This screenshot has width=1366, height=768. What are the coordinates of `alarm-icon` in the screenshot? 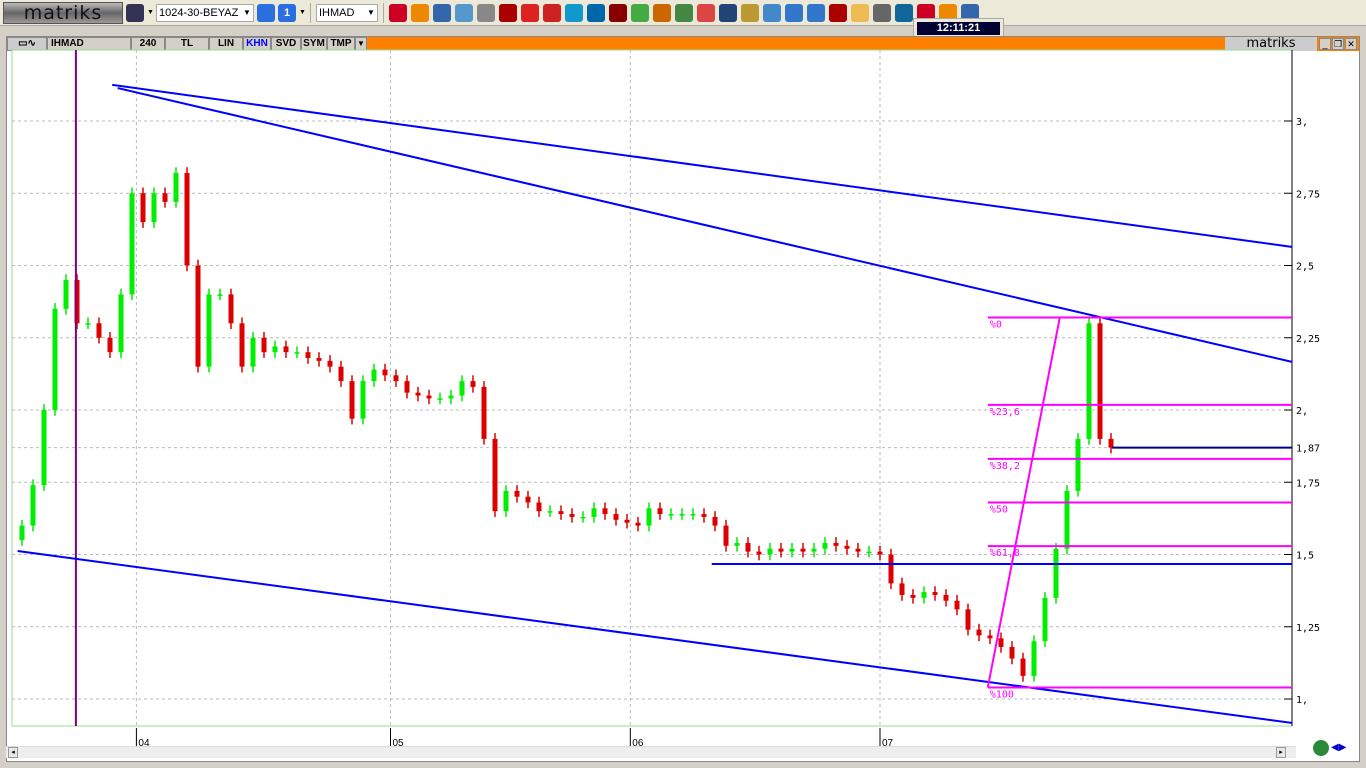 It's located at (750, 12).